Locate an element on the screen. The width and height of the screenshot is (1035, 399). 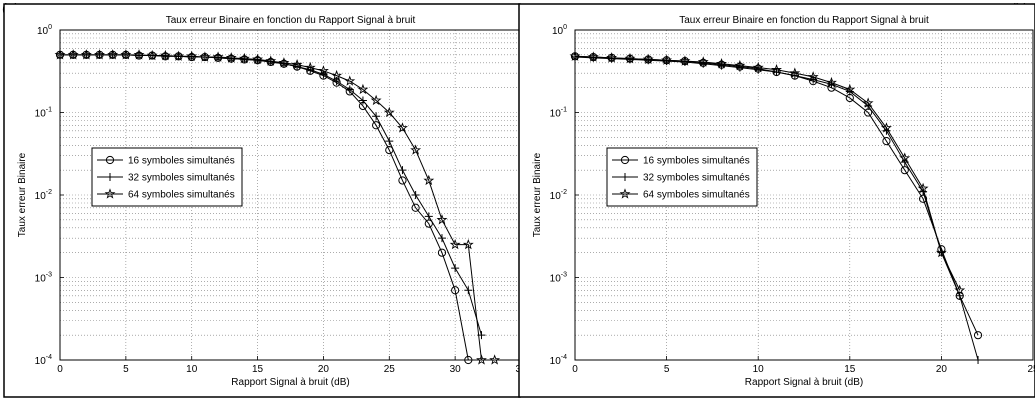
y-tick-label: 10⁻⁴ is located at coordinates (43, 360).